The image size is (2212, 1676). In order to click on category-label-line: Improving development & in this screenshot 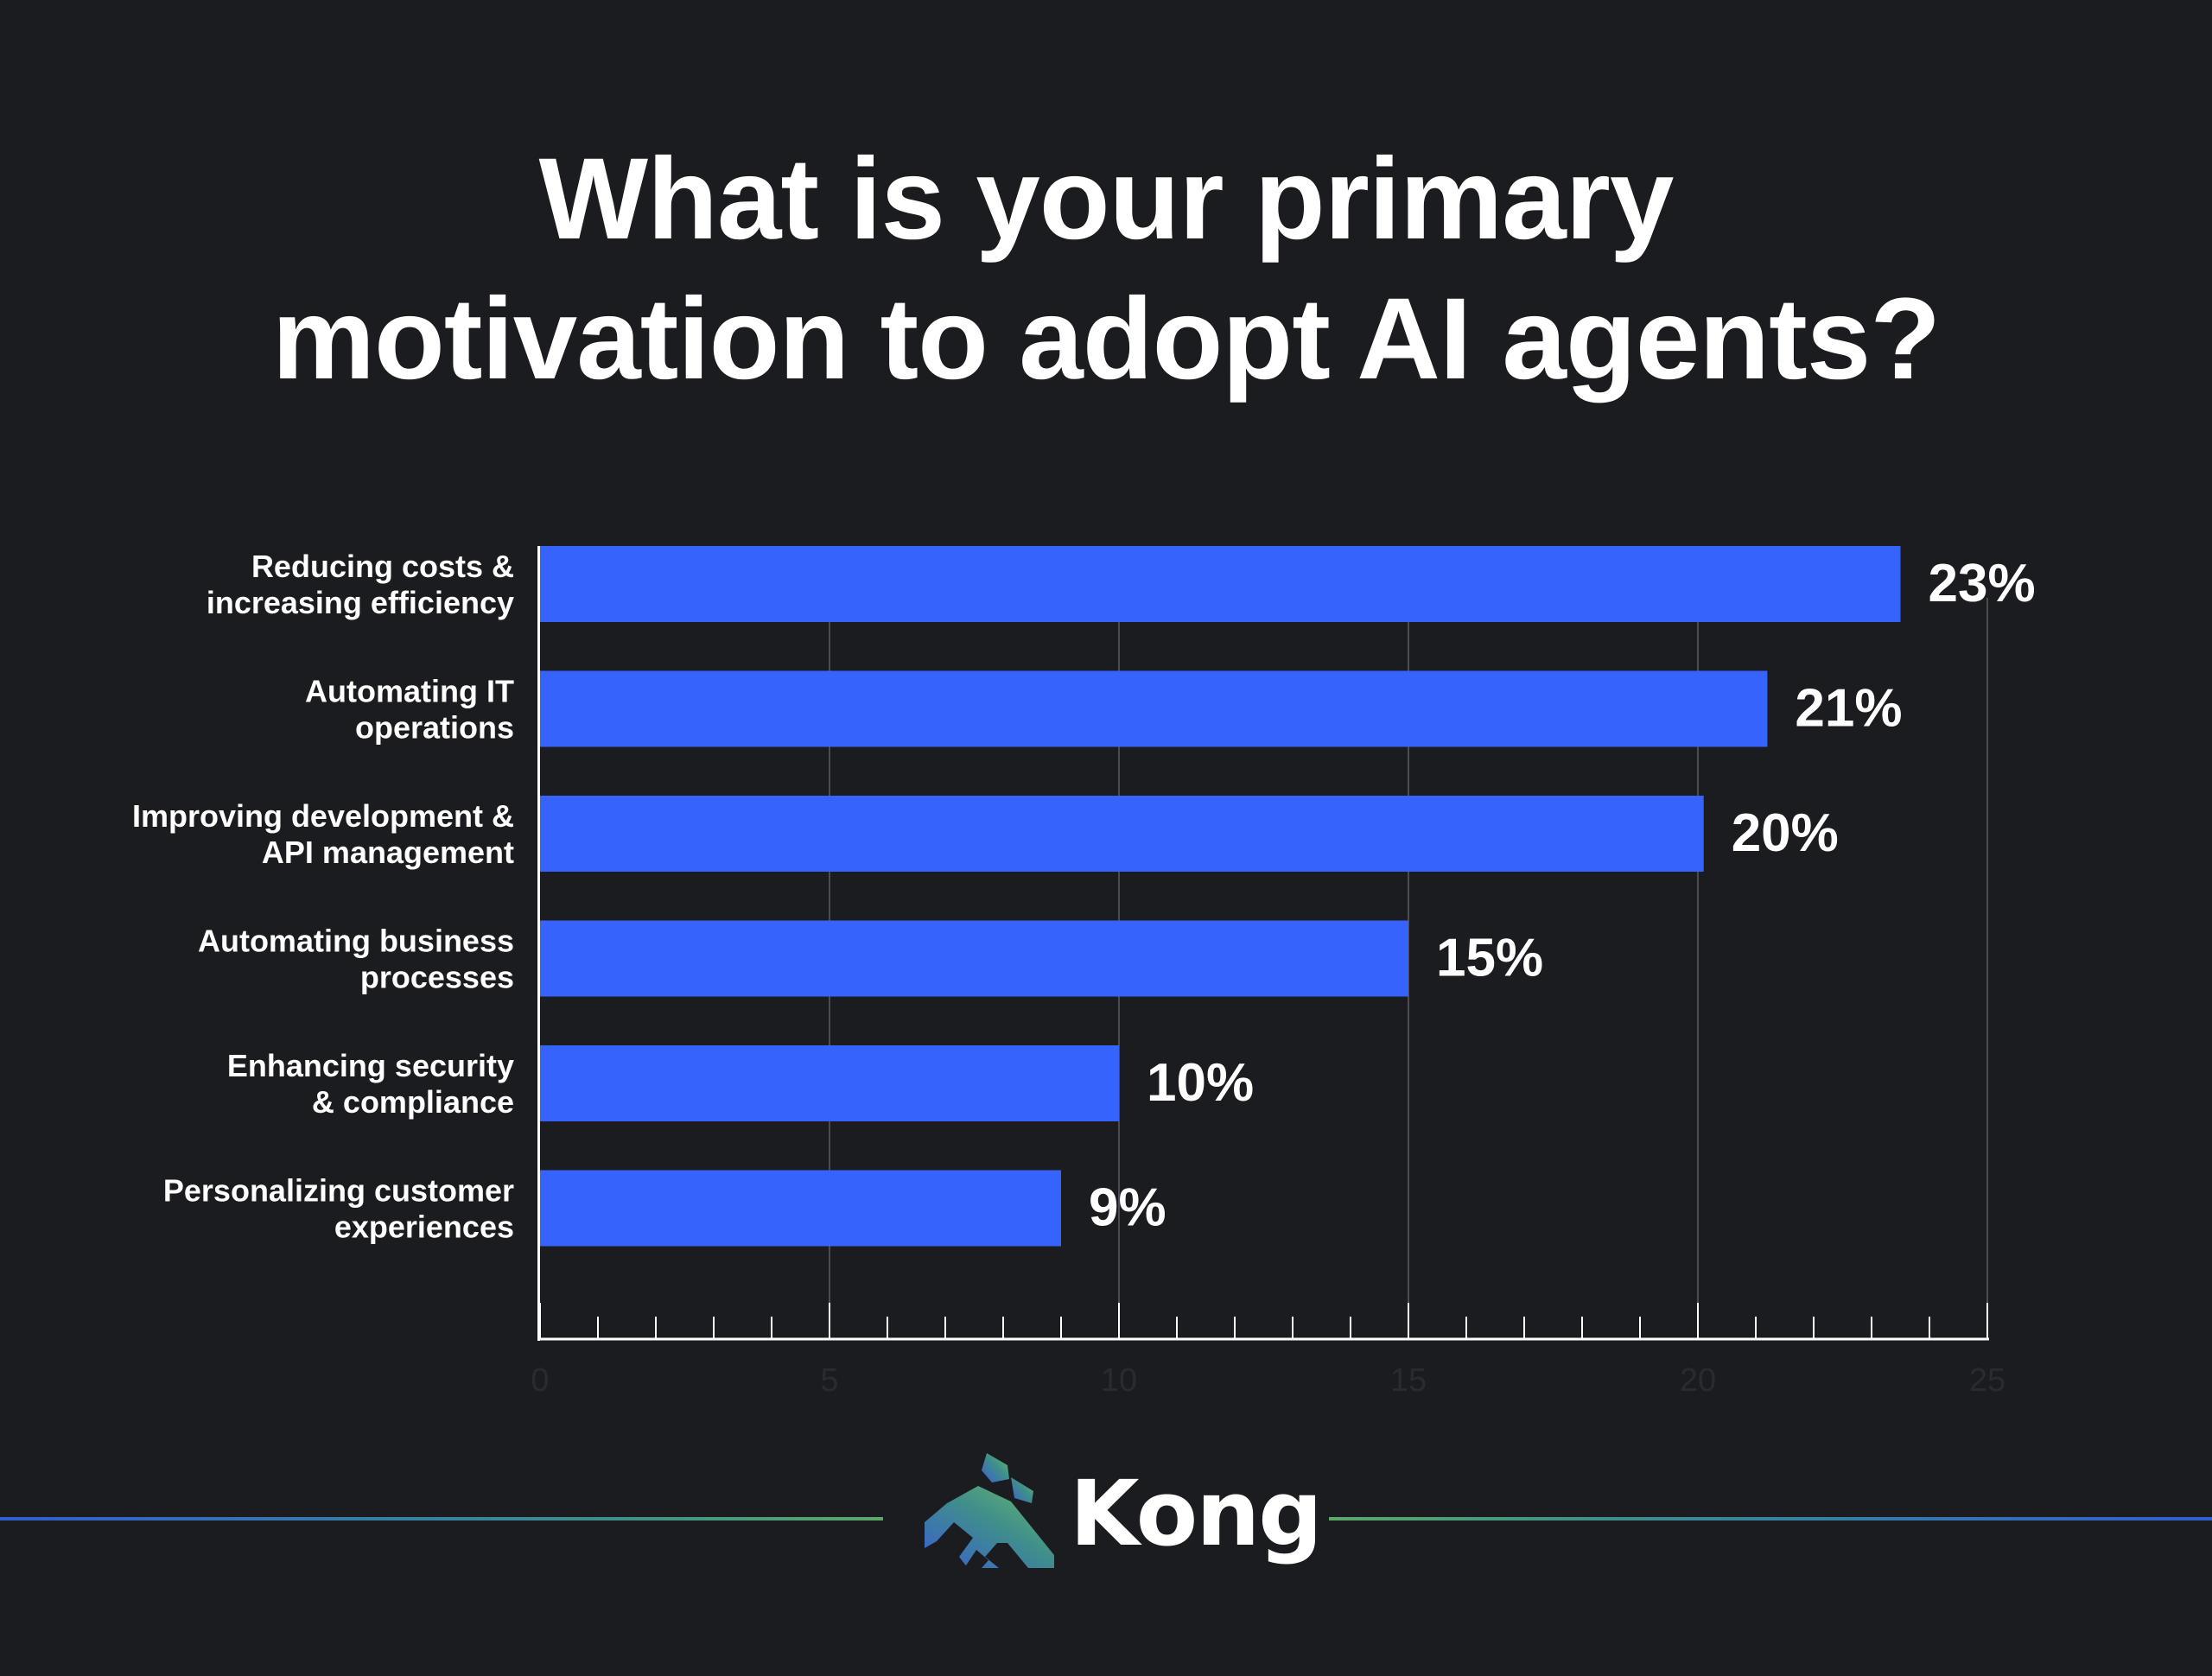, I will do `click(323, 816)`.